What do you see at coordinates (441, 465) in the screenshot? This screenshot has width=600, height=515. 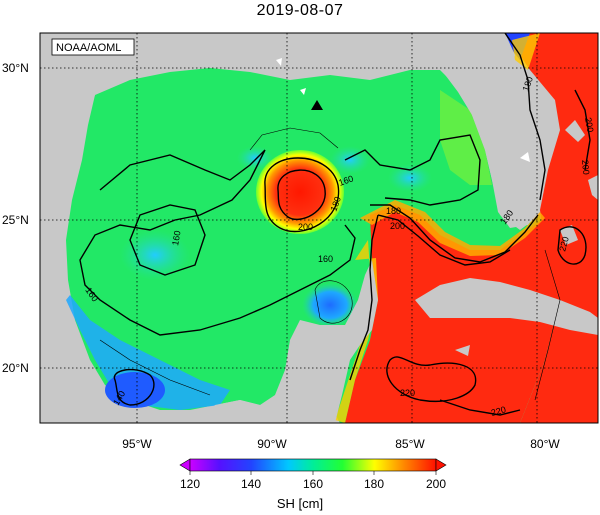 I see `colorbar-max-arrow` at bounding box center [441, 465].